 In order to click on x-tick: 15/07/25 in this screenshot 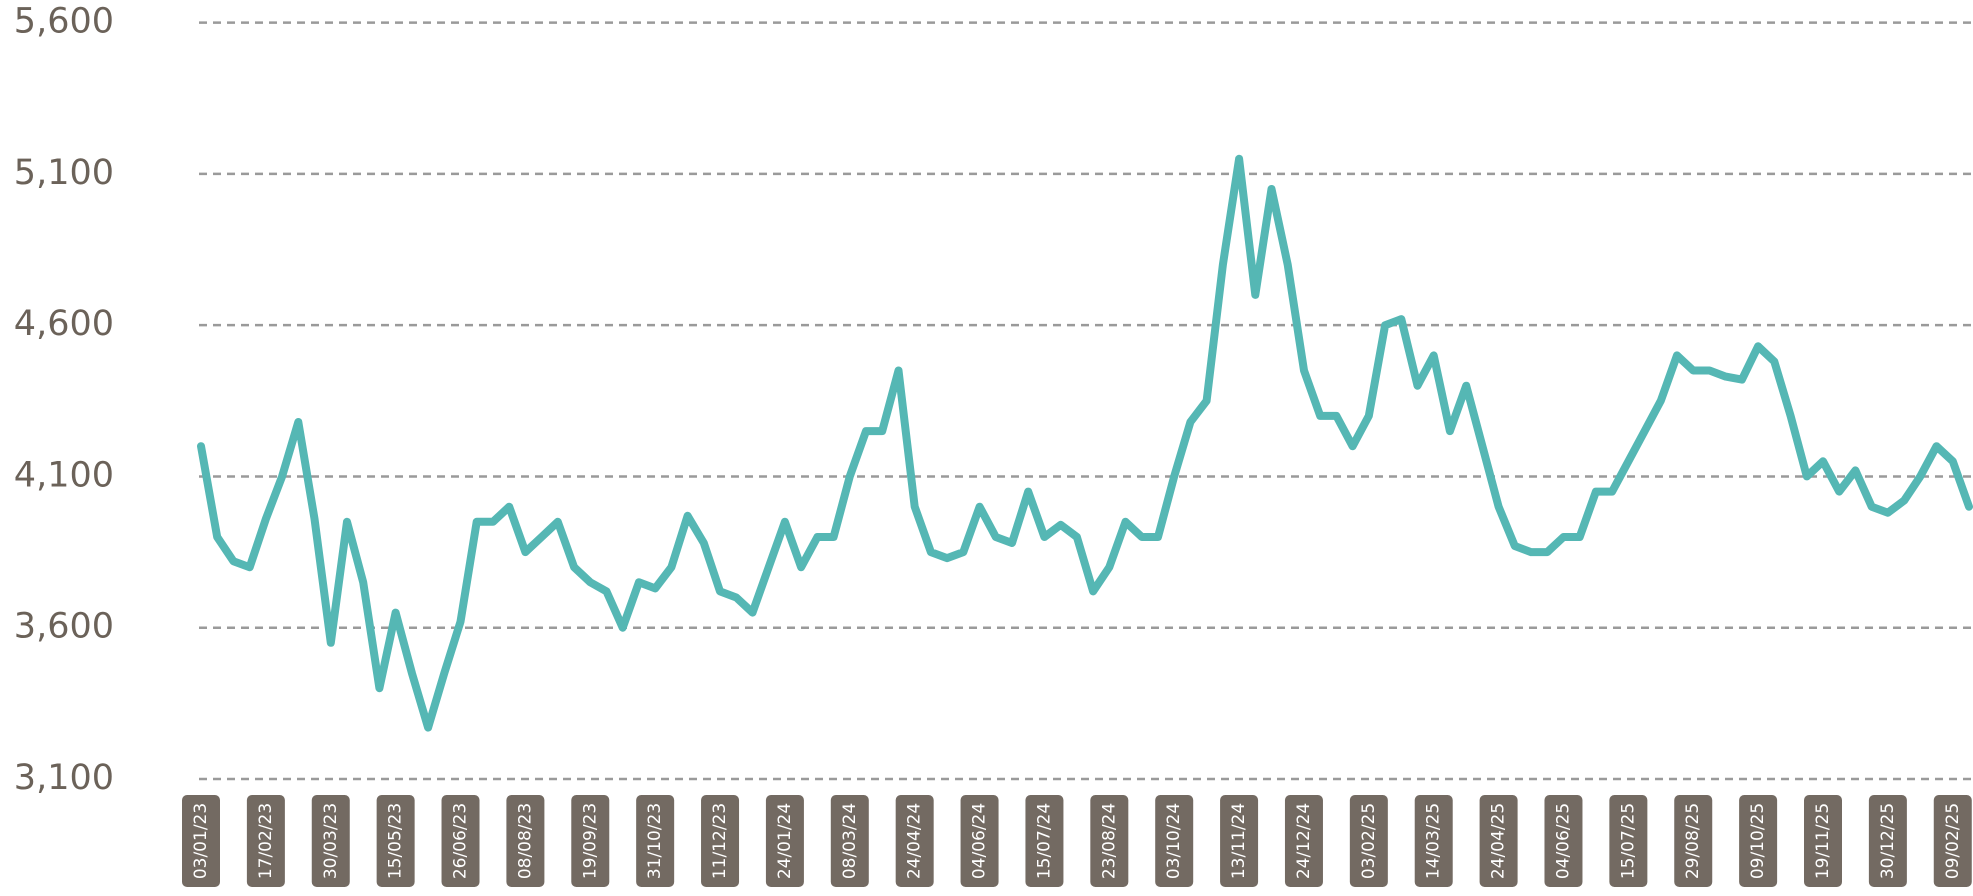, I will do `click(1628, 841)`.